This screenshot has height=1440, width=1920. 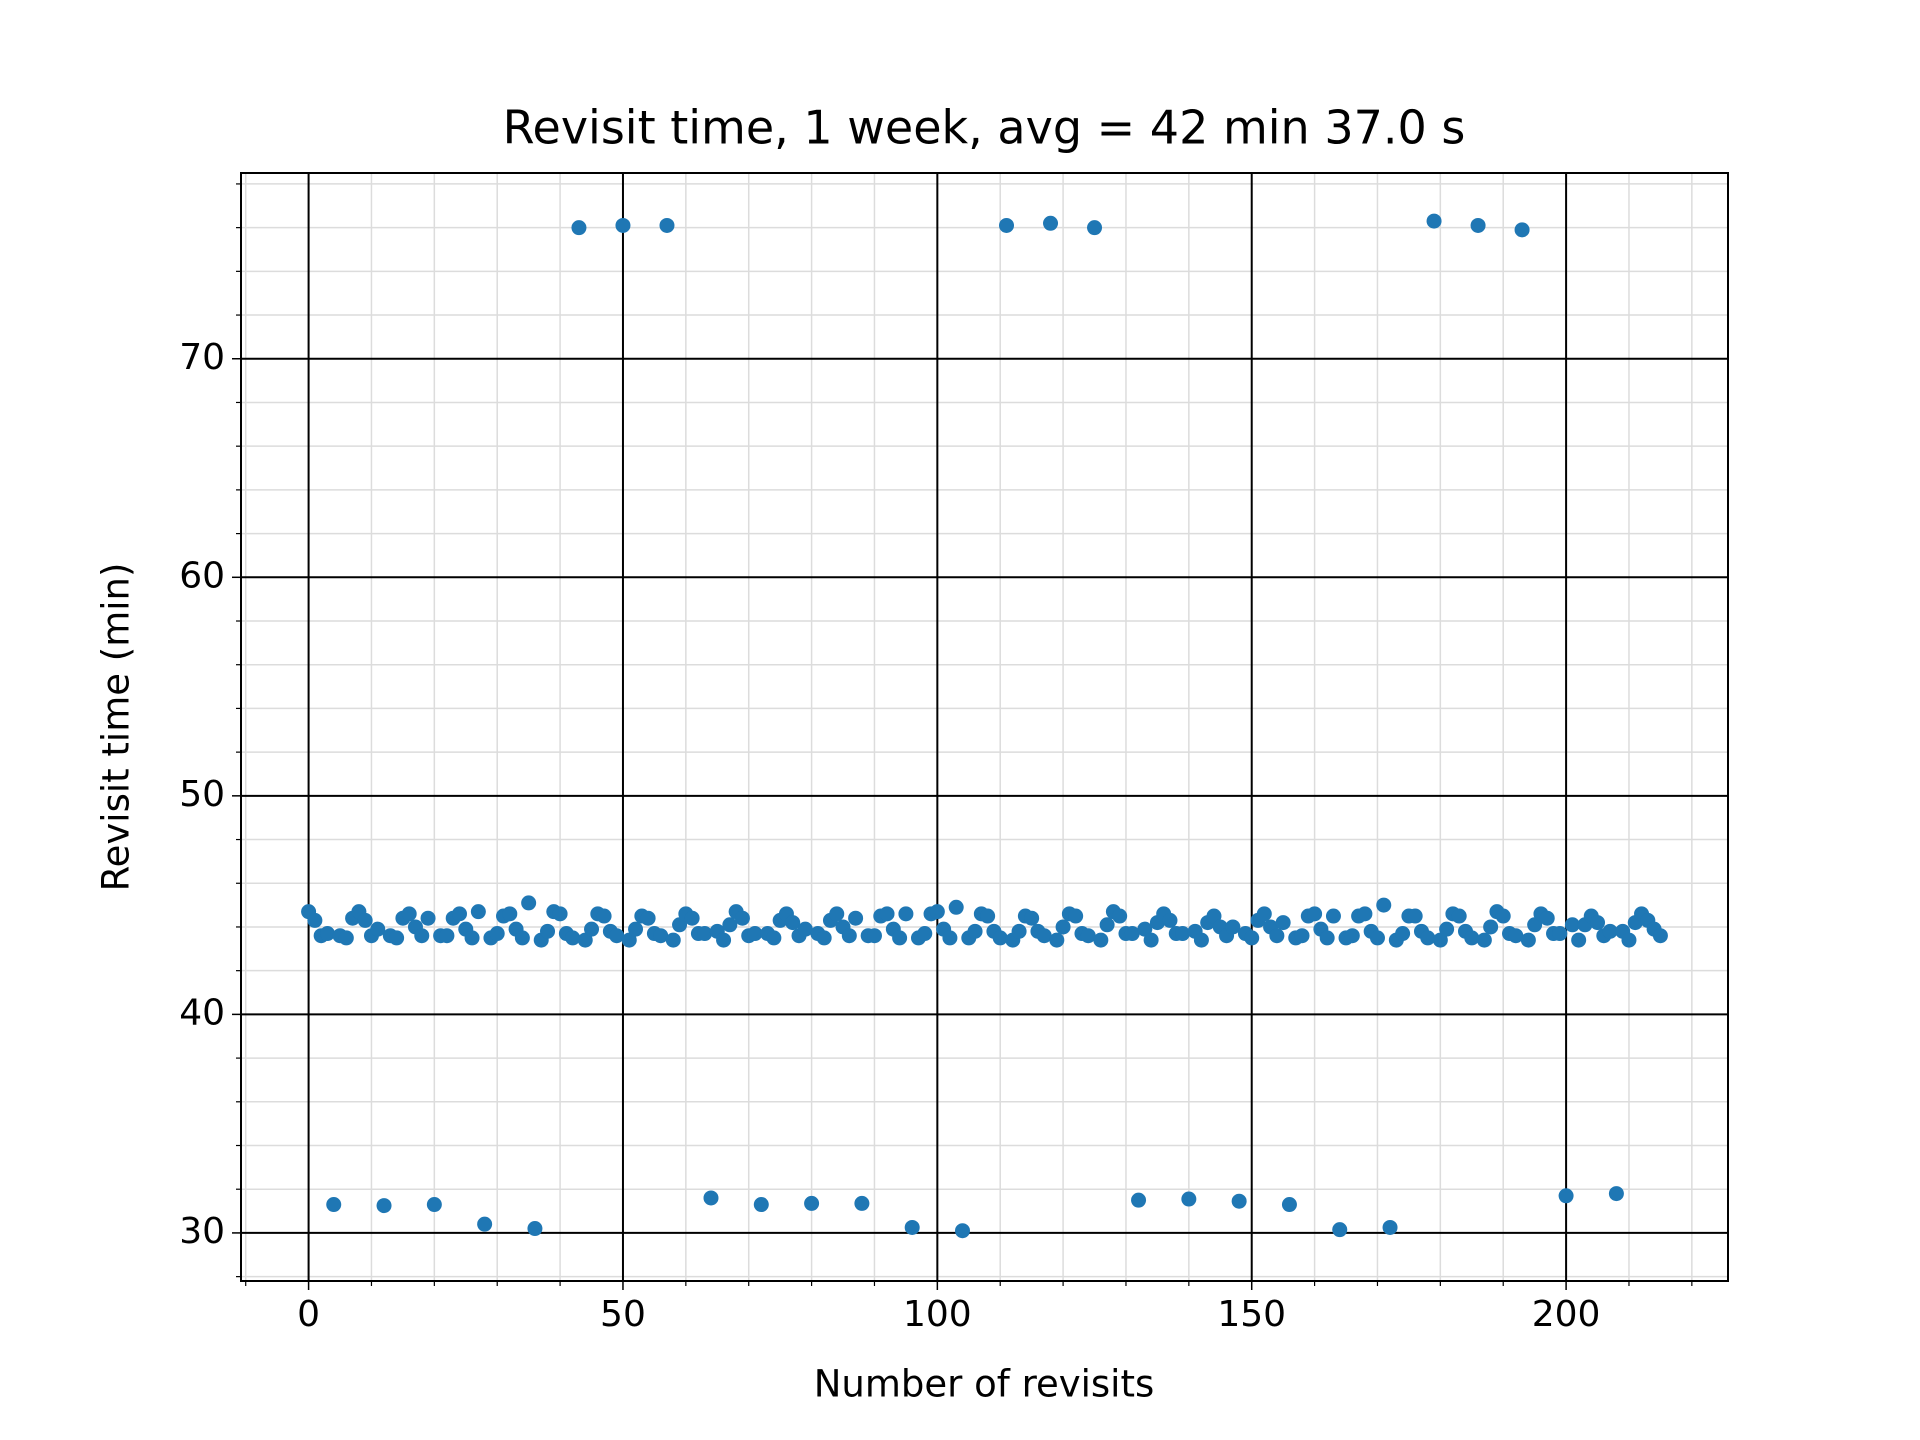 I want to click on y-axis-label: Revisit time (min), so click(x=116, y=727).